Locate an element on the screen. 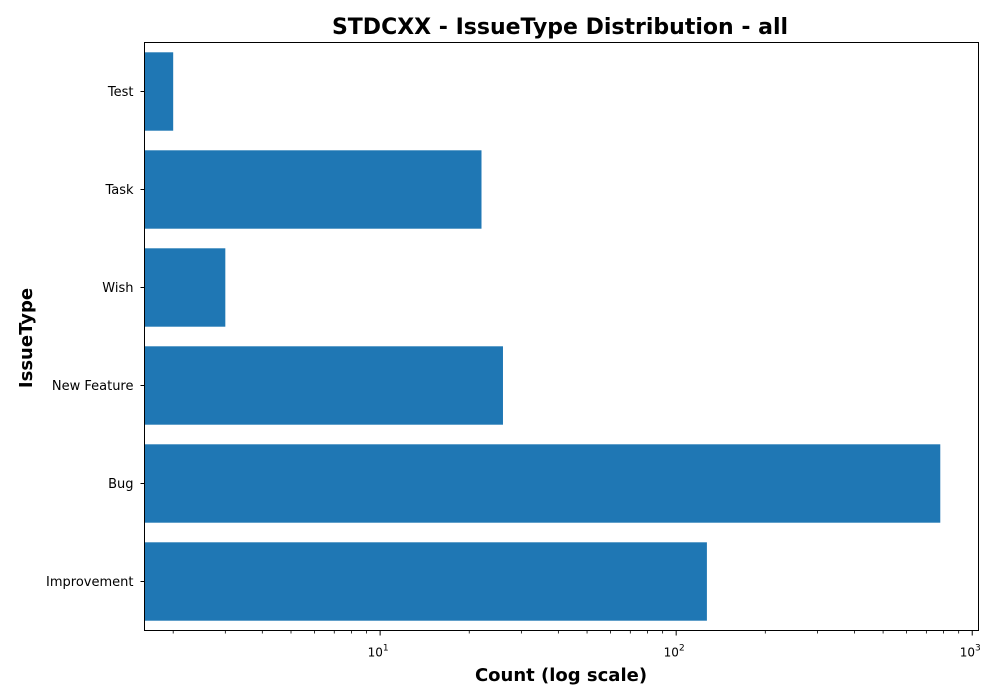  bar-improvement is located at coordinates (425, 581).